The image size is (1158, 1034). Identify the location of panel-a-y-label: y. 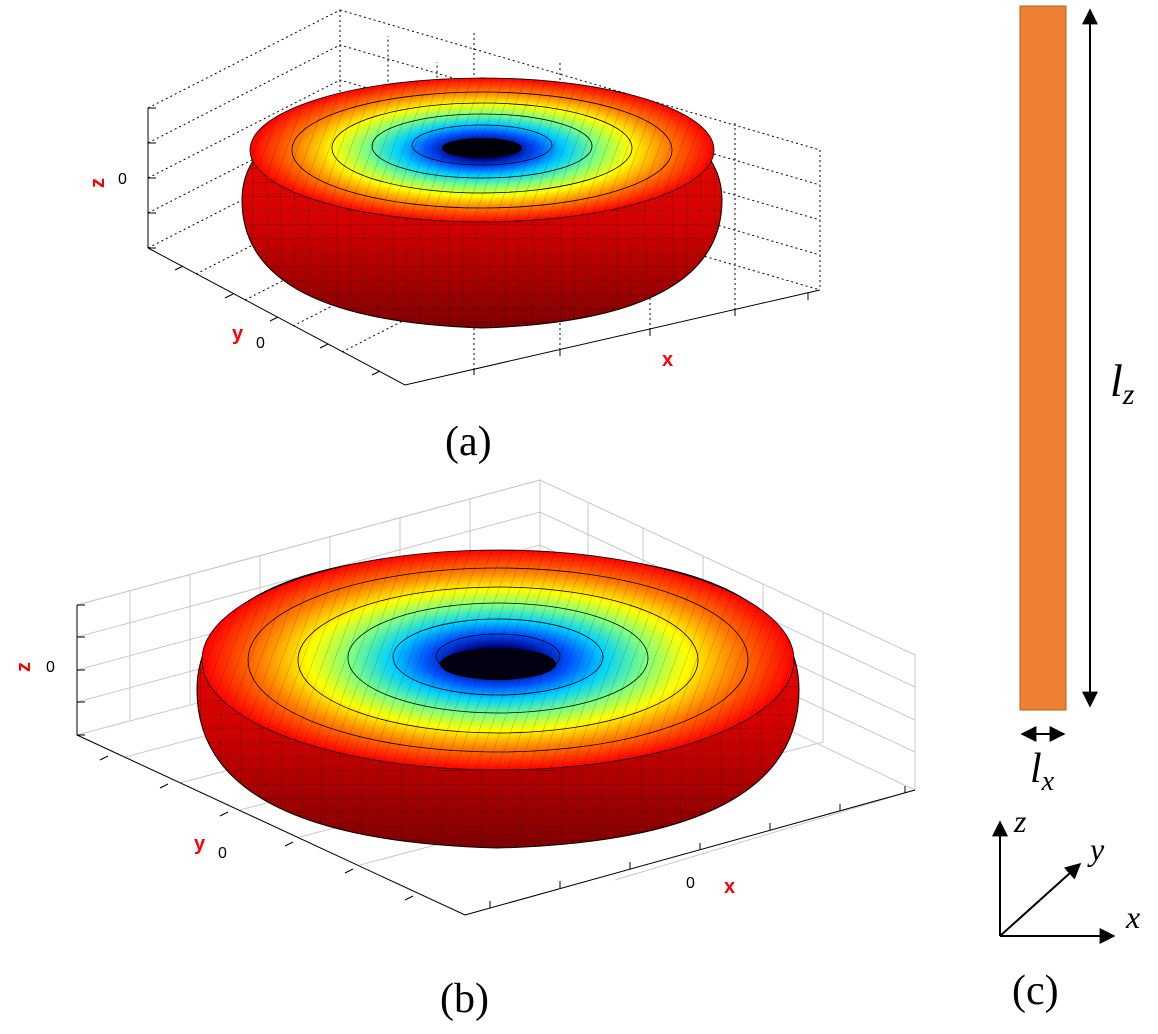
(238, 334).